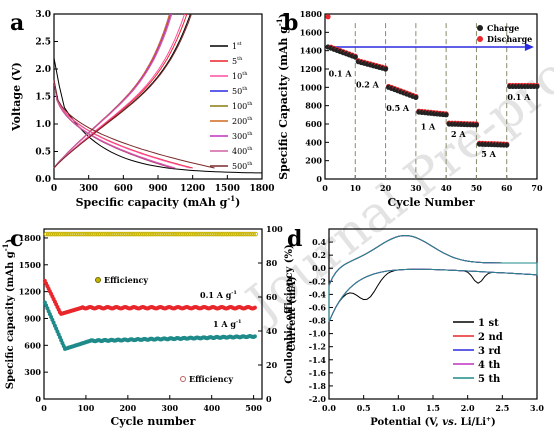 Image resolution: width=554 pixels, height=436 pixels. I want to click on y-tick-label: 1400, so click(311, 51).